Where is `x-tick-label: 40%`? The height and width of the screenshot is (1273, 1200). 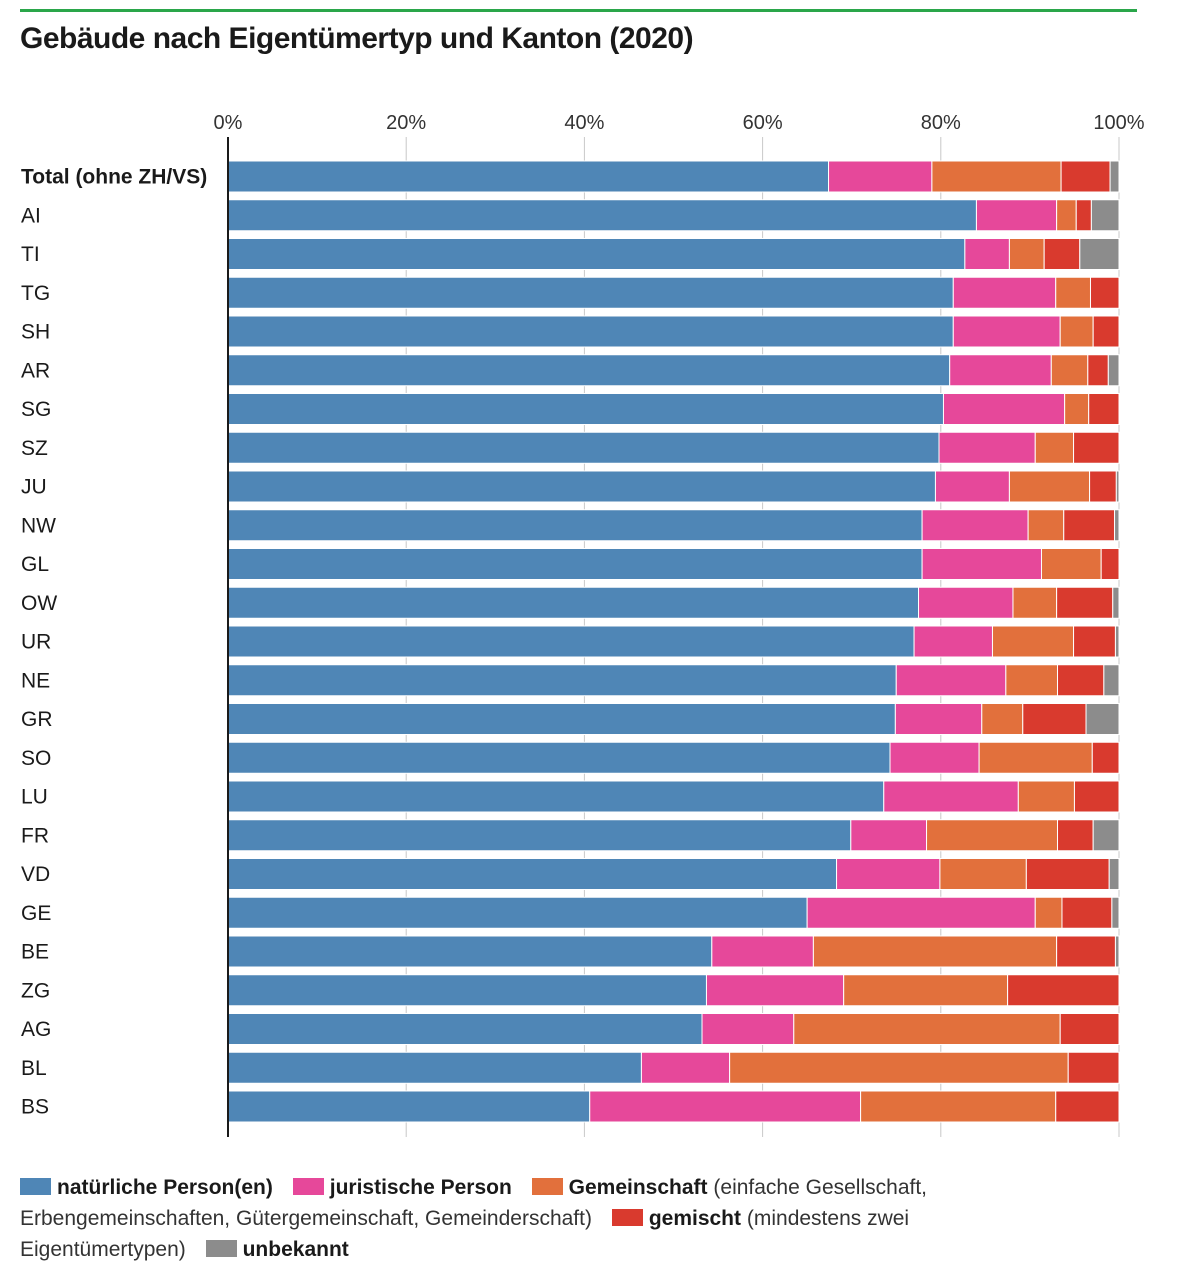
x-tick-label: 40% is located at coordinates (584, 123).